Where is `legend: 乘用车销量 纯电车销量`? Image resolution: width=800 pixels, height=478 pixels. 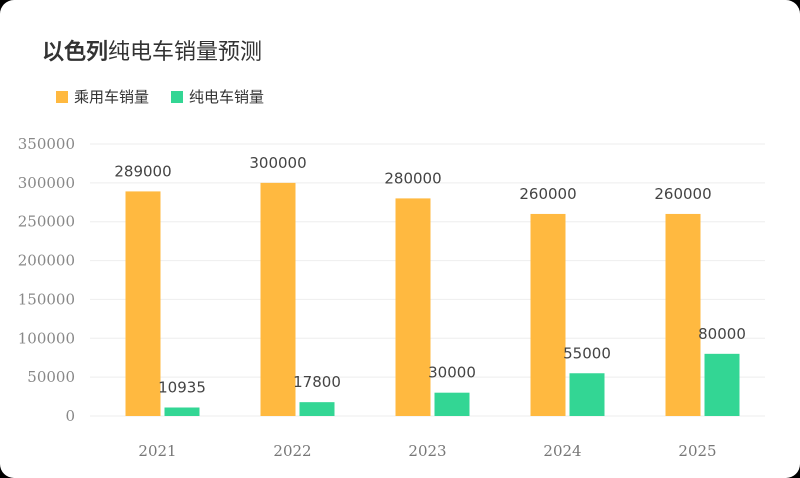 legend: 乘用车销量 纯电车销量 is located at coordinates (171, 96).